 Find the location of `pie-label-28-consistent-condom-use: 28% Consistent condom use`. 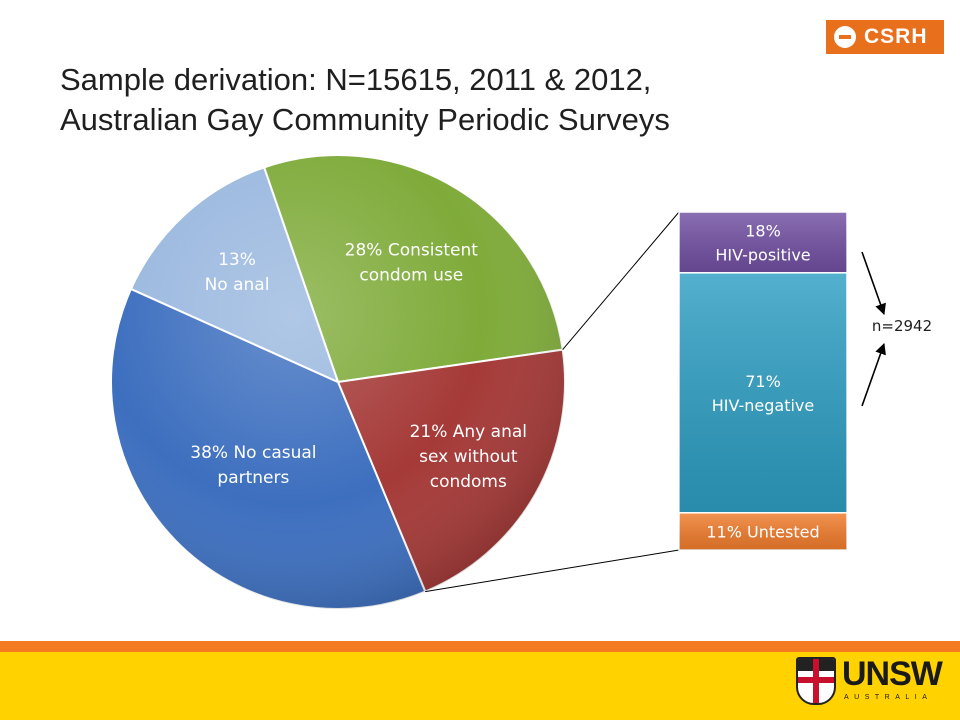

pie-label-28-consistent-condom-use: 28% Consistent condom use is located at coordinates (412, 262).